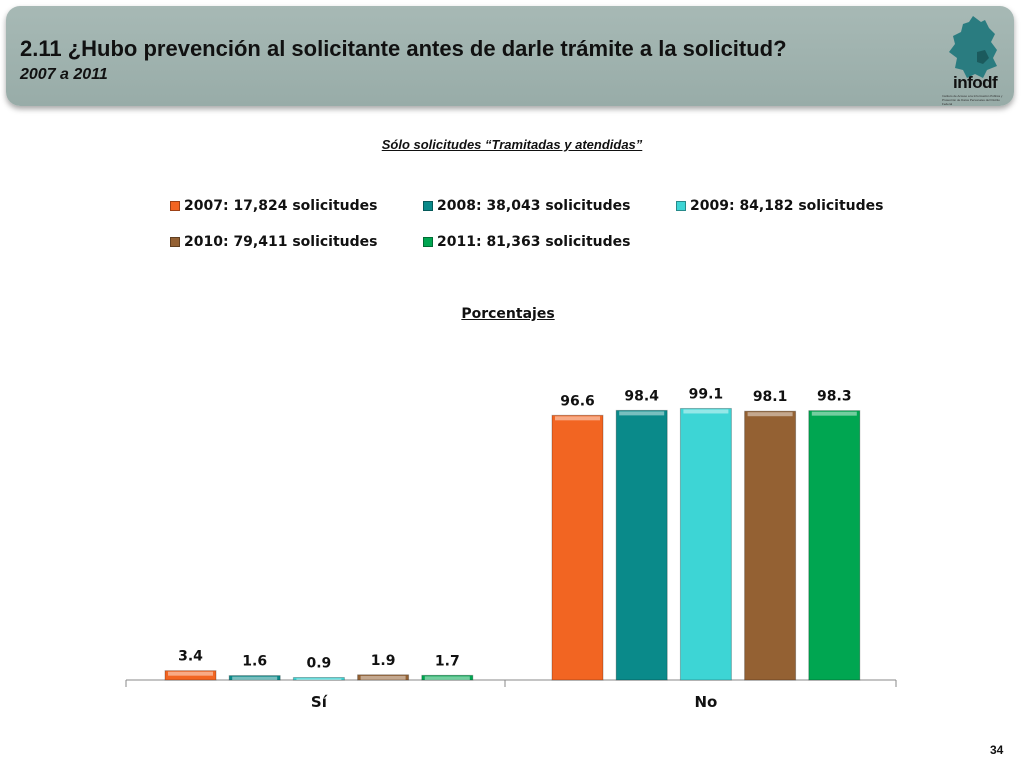  What do you see at coordinates (973, 47) in the screenshot?
I see `city-map-logo-icon` at bounding box center [973, 47].